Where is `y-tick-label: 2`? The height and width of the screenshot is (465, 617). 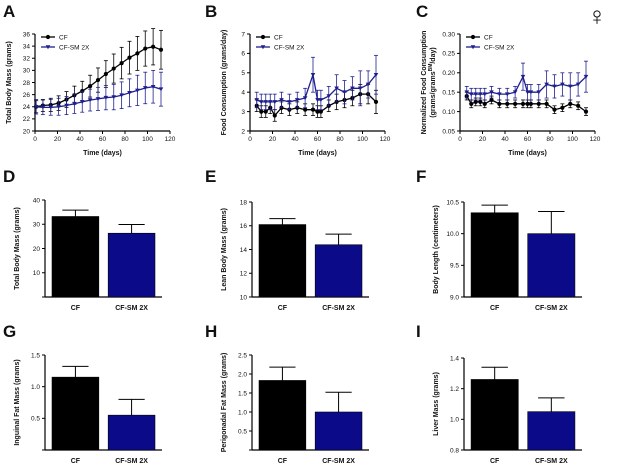
y-tick-label: 2 is located at coordinates (243, 131).